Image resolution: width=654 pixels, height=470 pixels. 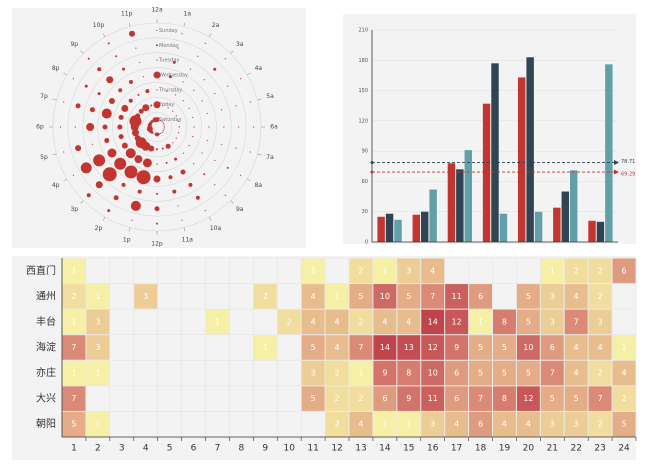 I want to click on ring, so click(x=157, y=127).